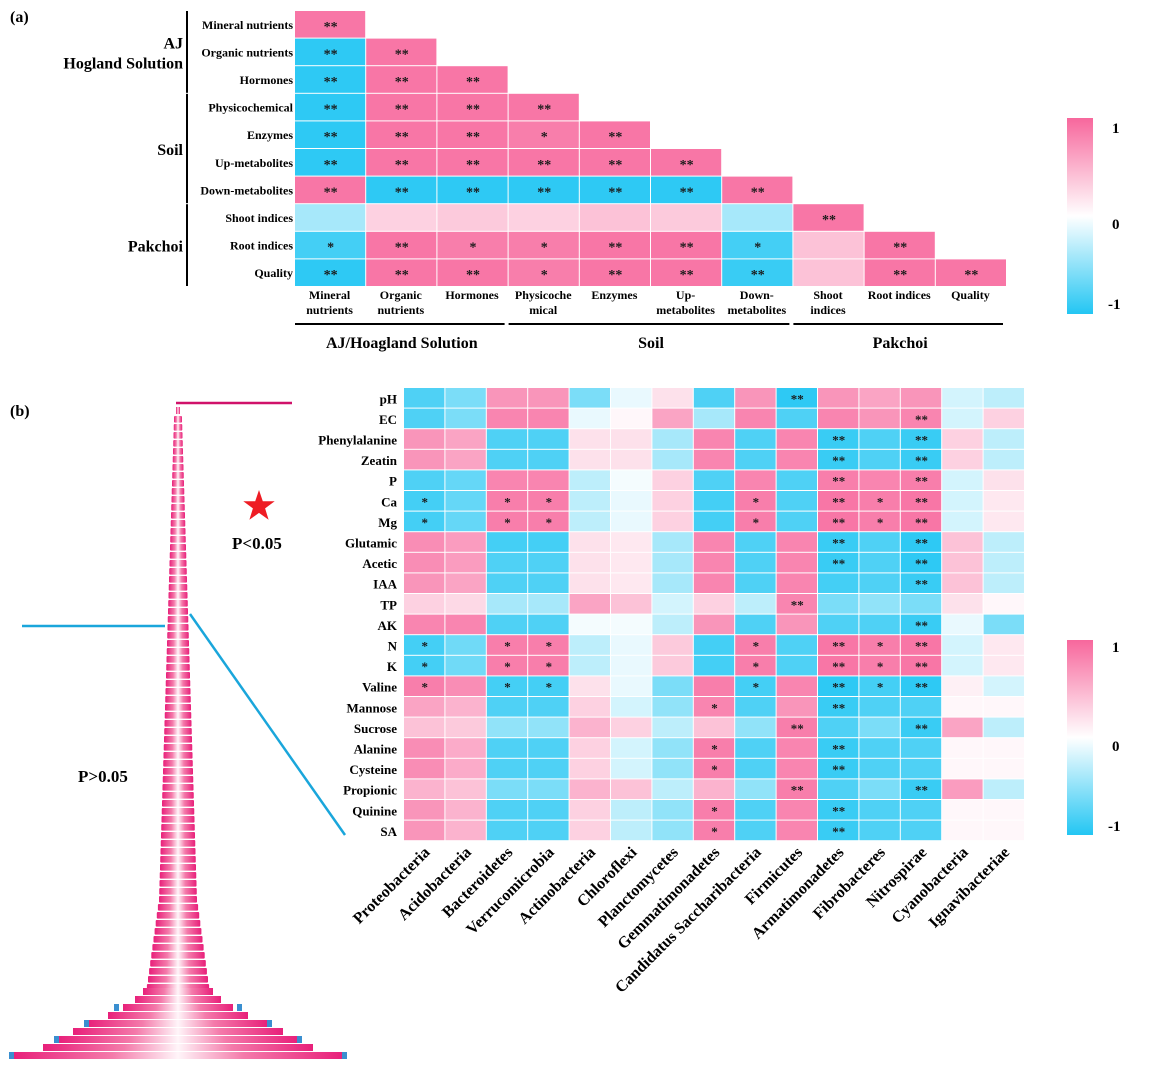  What do you see at coordinates (250, 108) in the screenshot?
I see `row-label: Physicochemical` at bounding box center [250, 108].